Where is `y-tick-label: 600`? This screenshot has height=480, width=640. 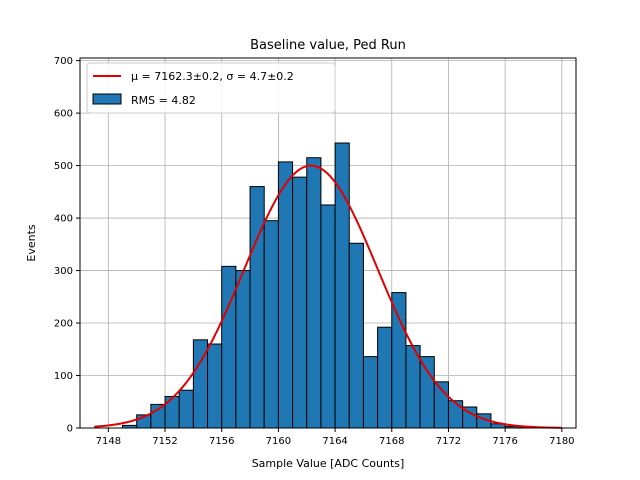 y-tick-label: 600 is located at coordinates (63, 114).